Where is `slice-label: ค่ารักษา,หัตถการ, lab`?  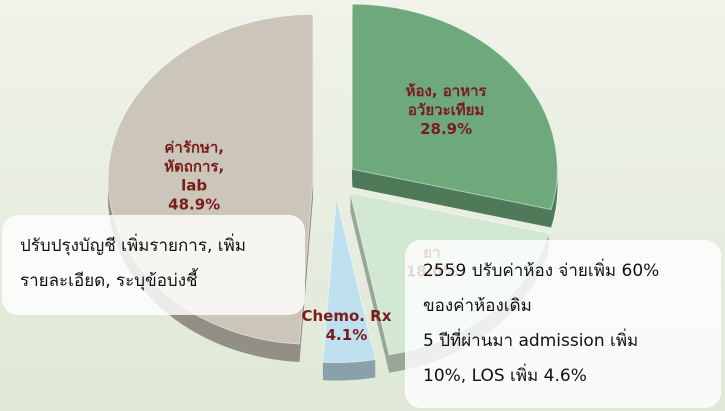
slice-label: ค่ารักษา,หัตถการ, lab is located at coordinates (194, 166).